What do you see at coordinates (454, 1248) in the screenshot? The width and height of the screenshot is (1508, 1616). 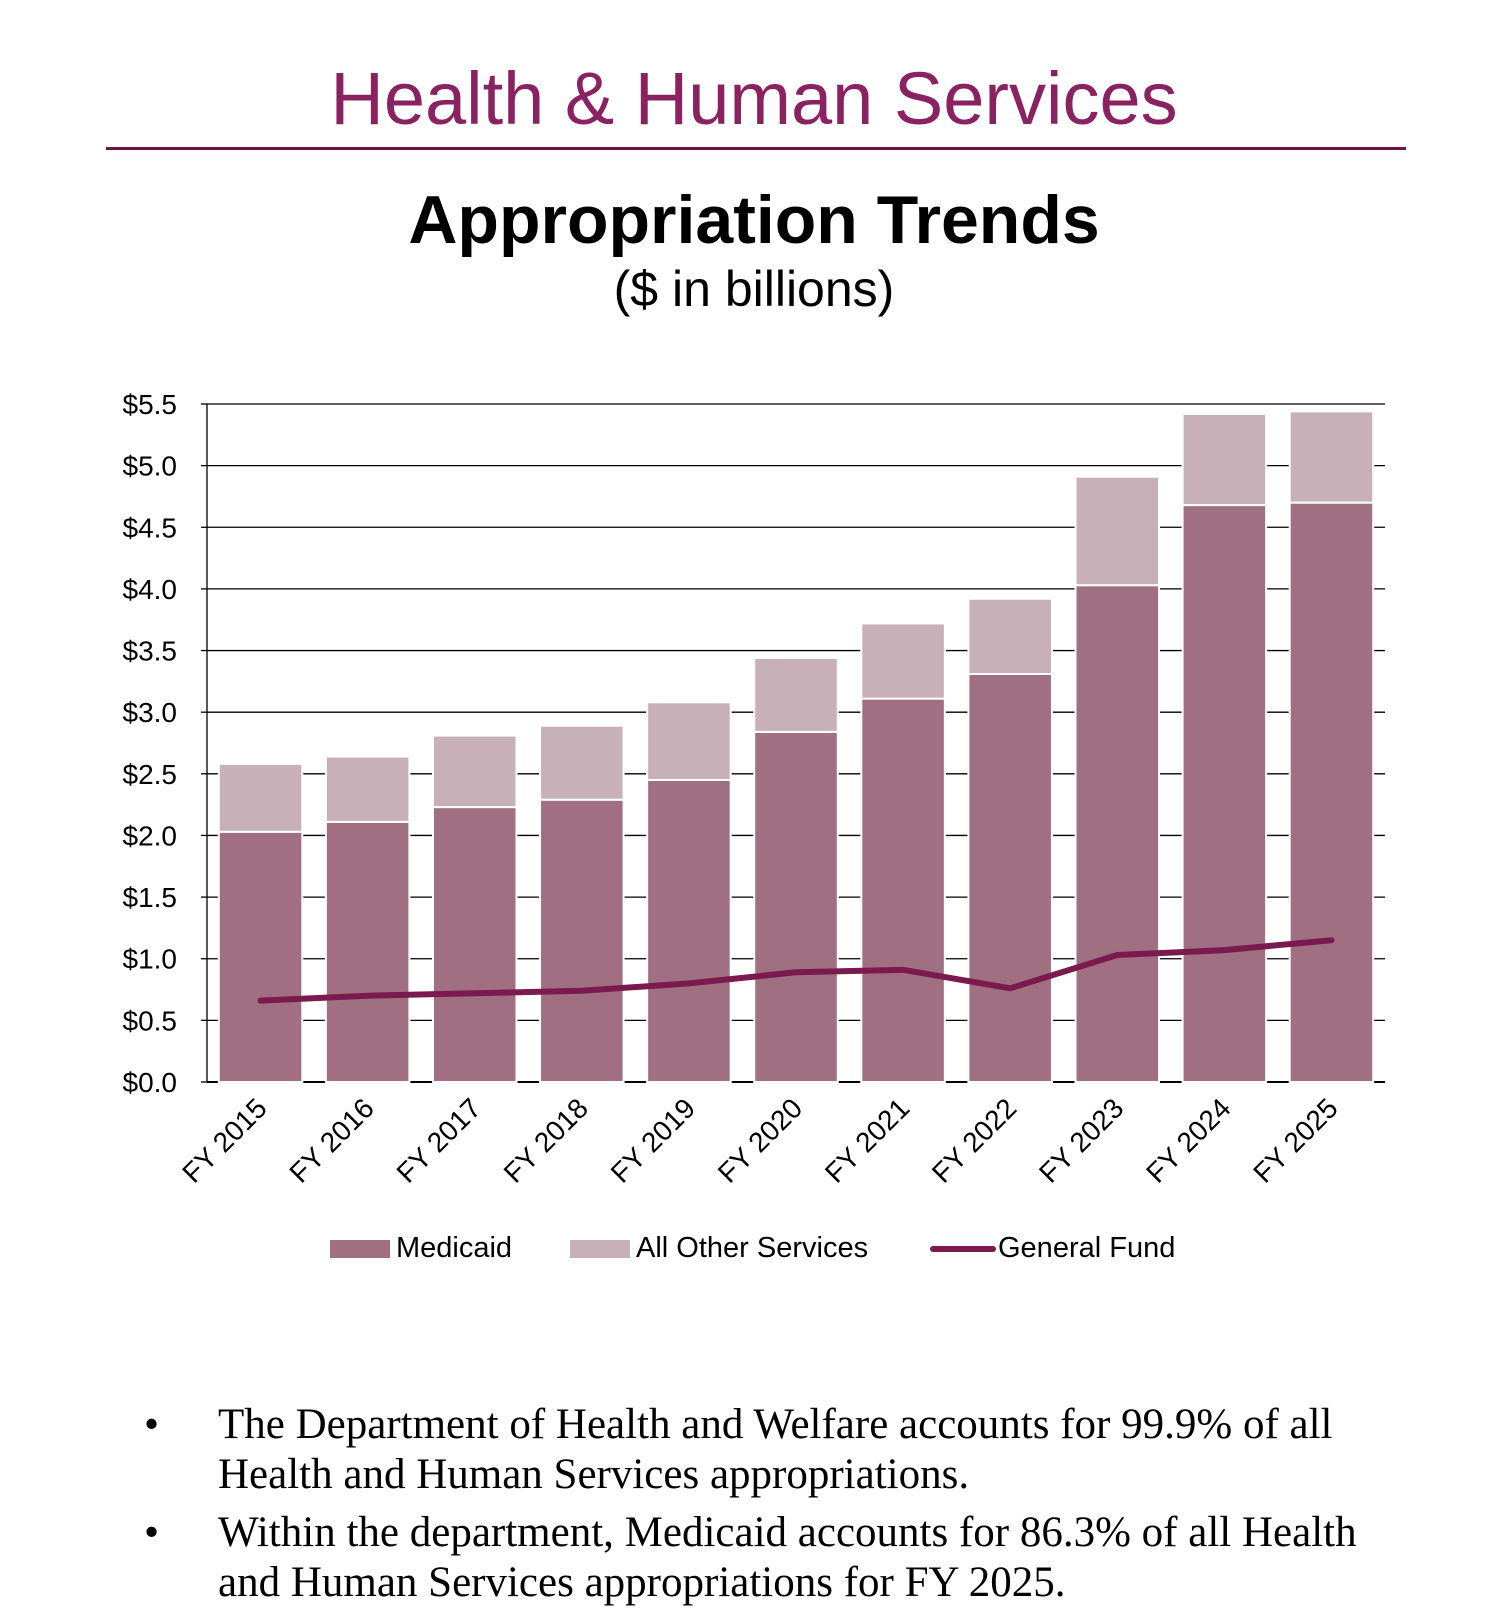 I see `legend-label-medicaid: Medicaid` at bounding box center [454, 1248].